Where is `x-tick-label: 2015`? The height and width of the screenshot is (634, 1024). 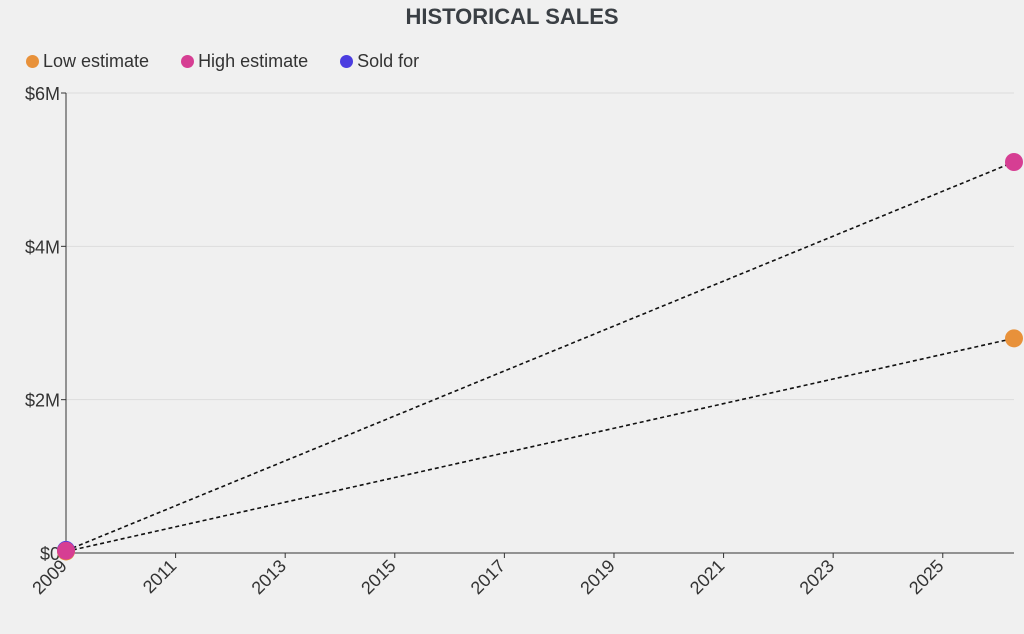
x-tick-label: 2015 is located at coordinates (378, 577).